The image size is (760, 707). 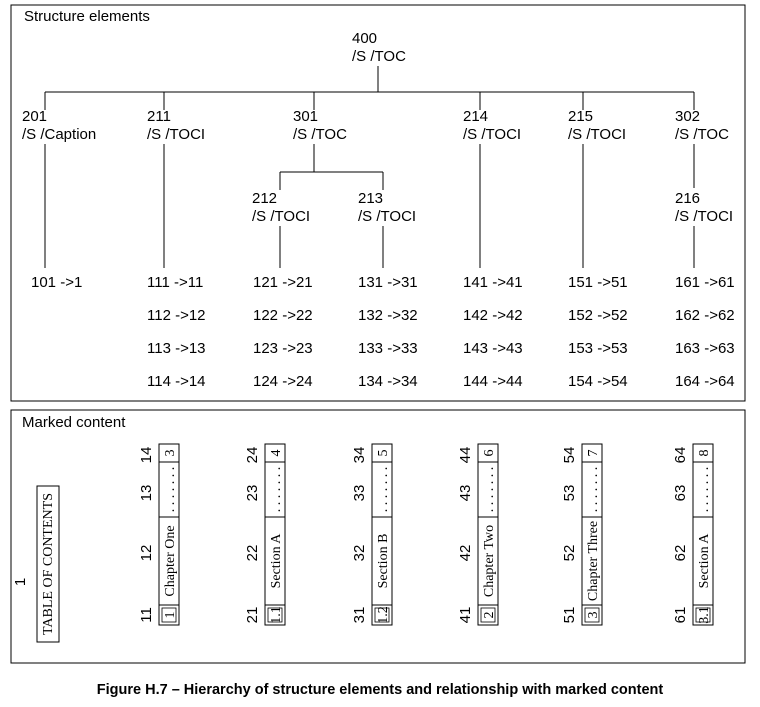 I want to click on marked-content-text: 1.2, so click(x=383, y=615).